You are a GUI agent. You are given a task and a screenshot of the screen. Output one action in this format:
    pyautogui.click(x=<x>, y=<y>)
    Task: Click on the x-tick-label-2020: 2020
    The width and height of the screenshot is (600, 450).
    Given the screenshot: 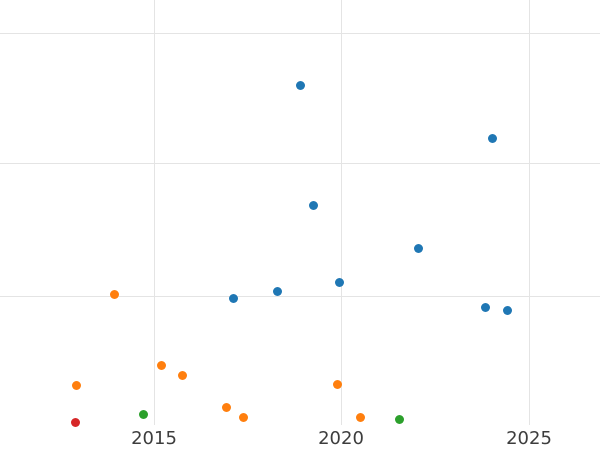 What is the action you would take?
    pyautogui.click(x=341, y=438)
    